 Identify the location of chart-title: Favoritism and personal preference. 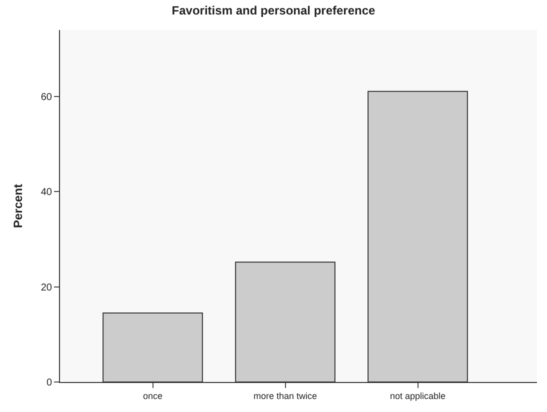
(274, 11).